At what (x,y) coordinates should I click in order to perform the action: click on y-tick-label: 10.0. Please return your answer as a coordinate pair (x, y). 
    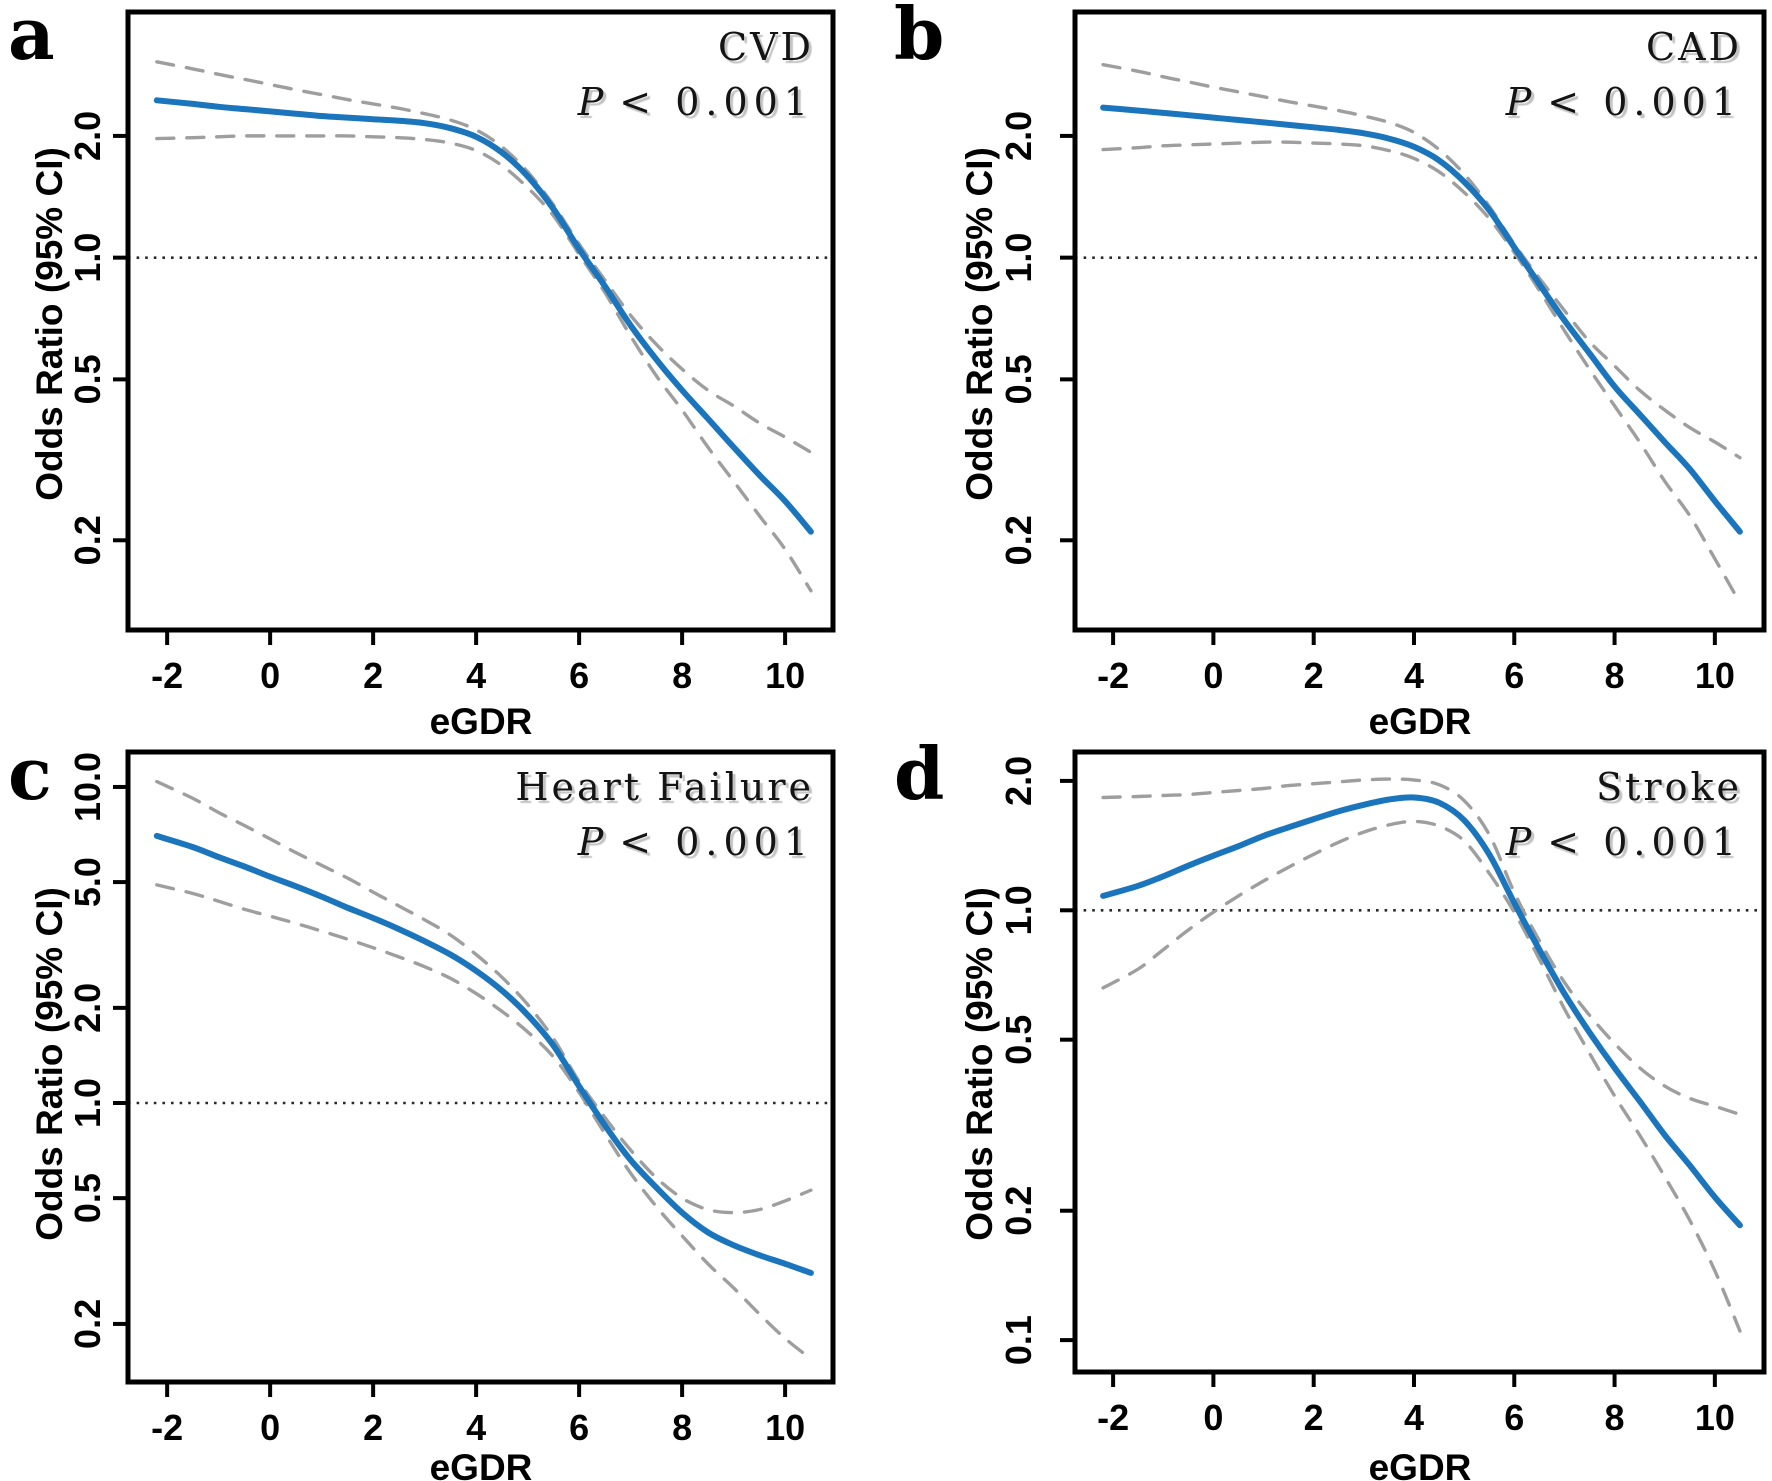
    Looking at the image, I should click on (87, 787).